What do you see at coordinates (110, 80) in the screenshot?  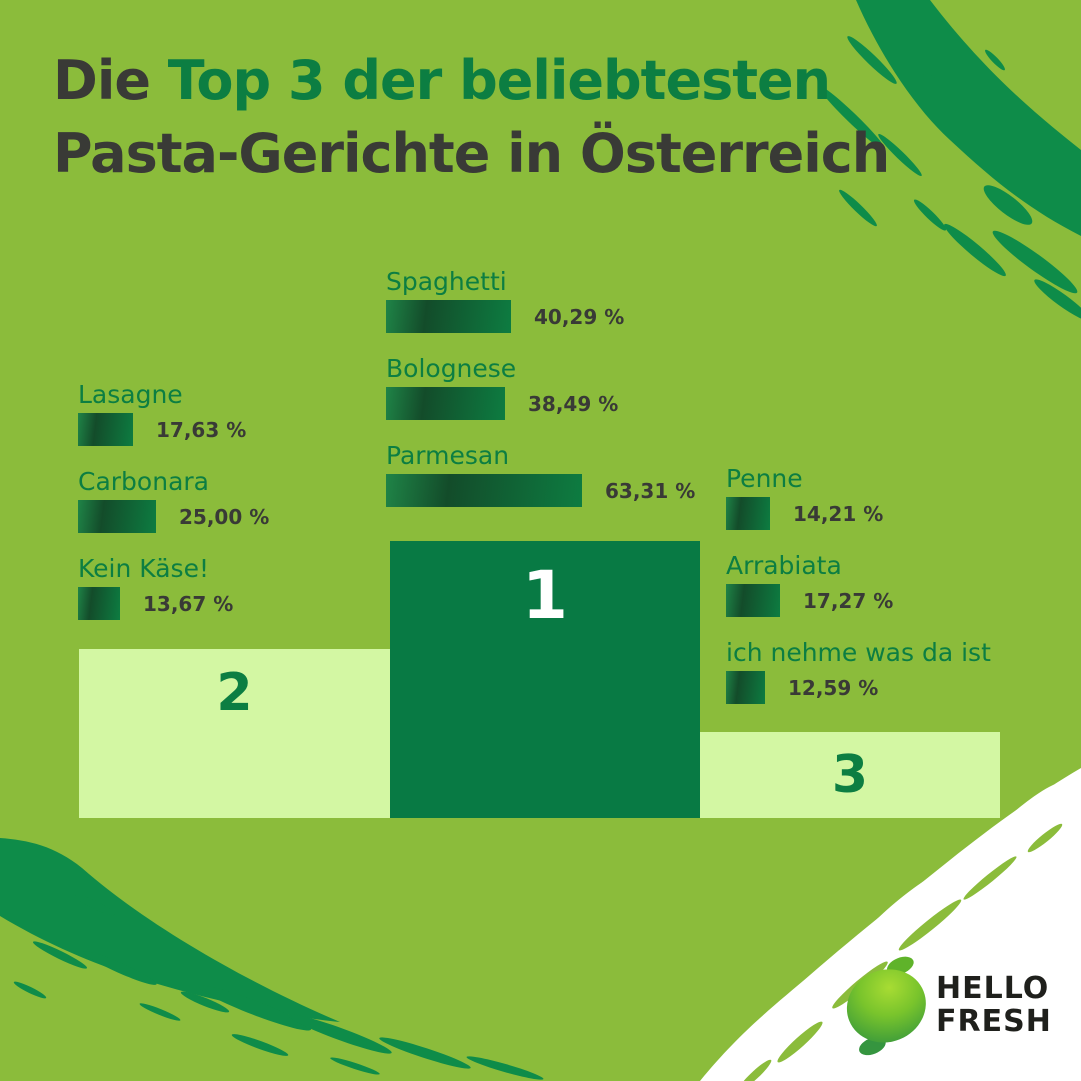 I see `title-prefix: Die` at bounding box center [110, 80].